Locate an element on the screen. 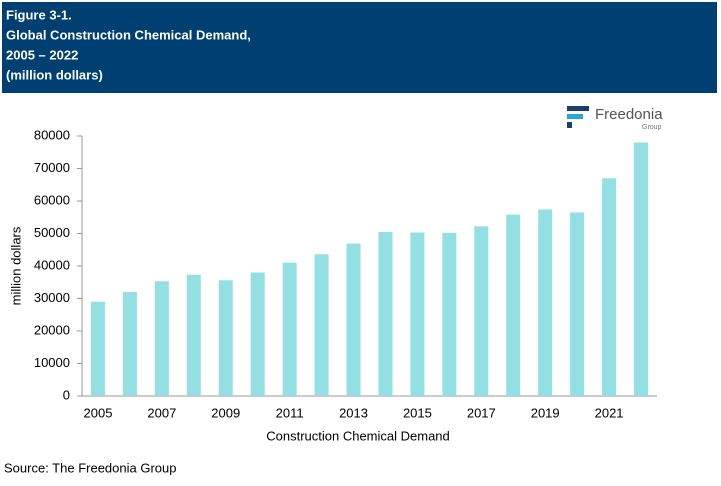  x-tick-label: 2005 is located at coordinates (98, 412).